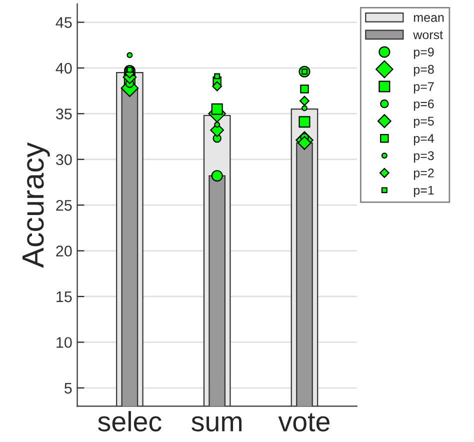 This screenshot has width=474, height=442. What do you see at coordinates (64, 251) in the screenshot?
I see `y-tick-label: 20` at bounding box center [64, 251].